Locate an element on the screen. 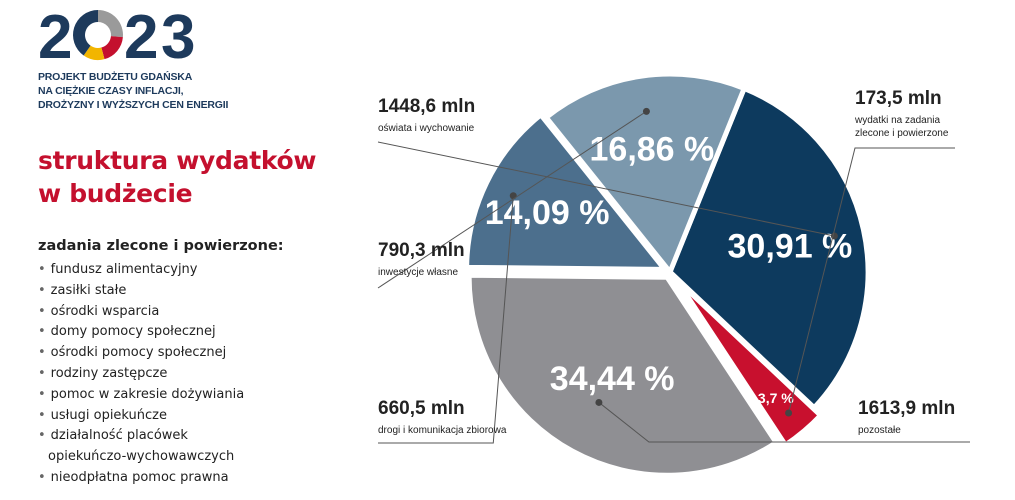 This screenshot has height=500, width=1015. subtitle-line: DROŻYZNY I WYŻSZYCH CEN ENERGII is located at coordinates (133, 105).